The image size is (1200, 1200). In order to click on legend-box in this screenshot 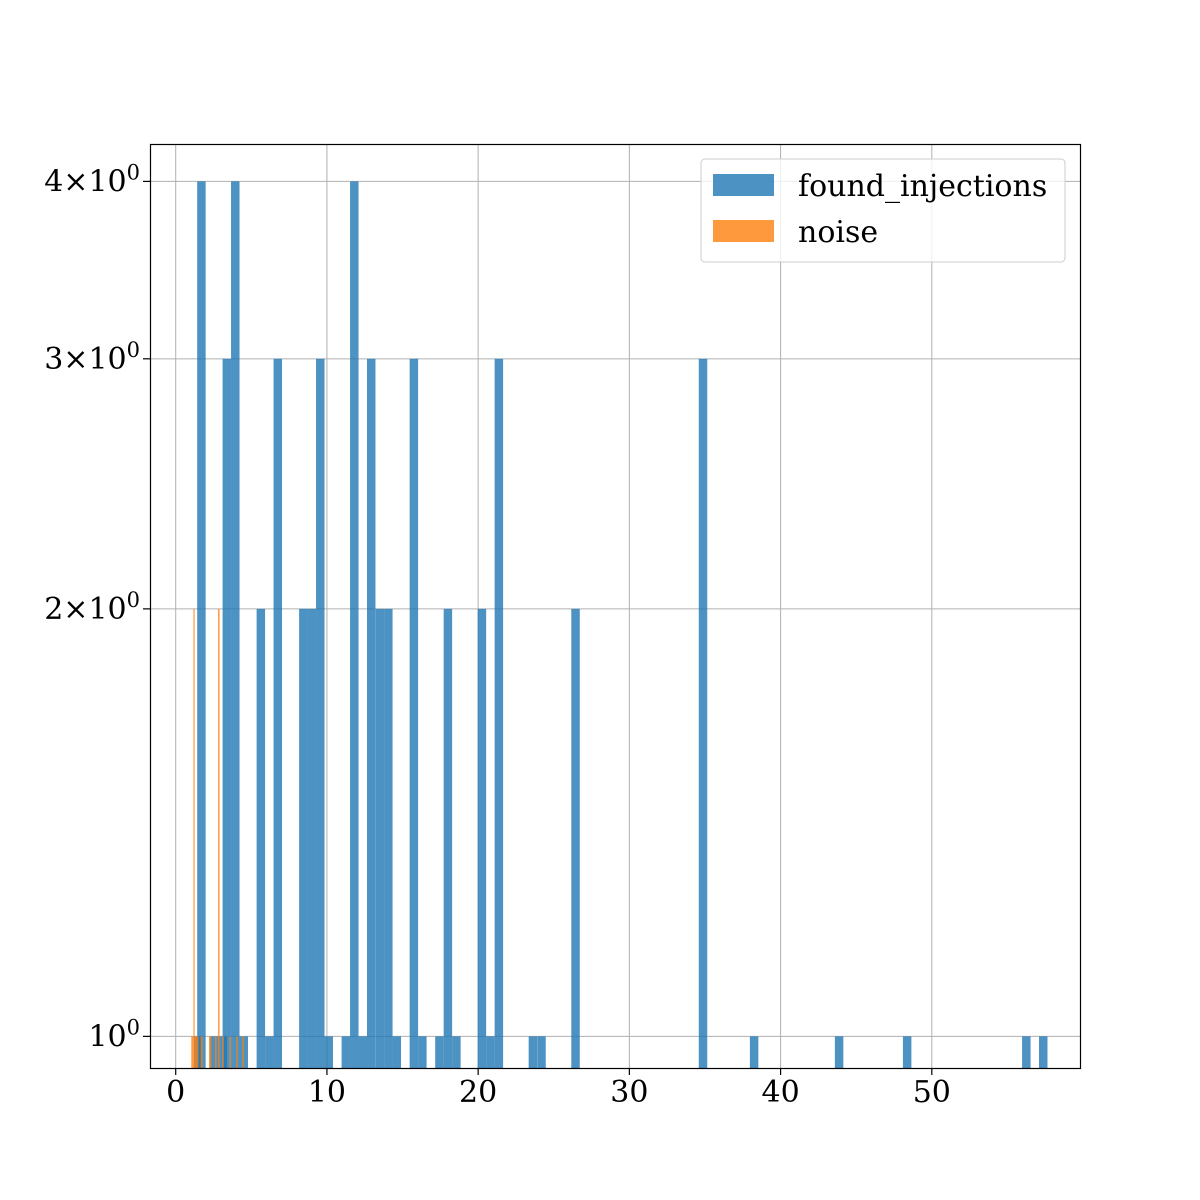, I will do `click(883, 210)`.